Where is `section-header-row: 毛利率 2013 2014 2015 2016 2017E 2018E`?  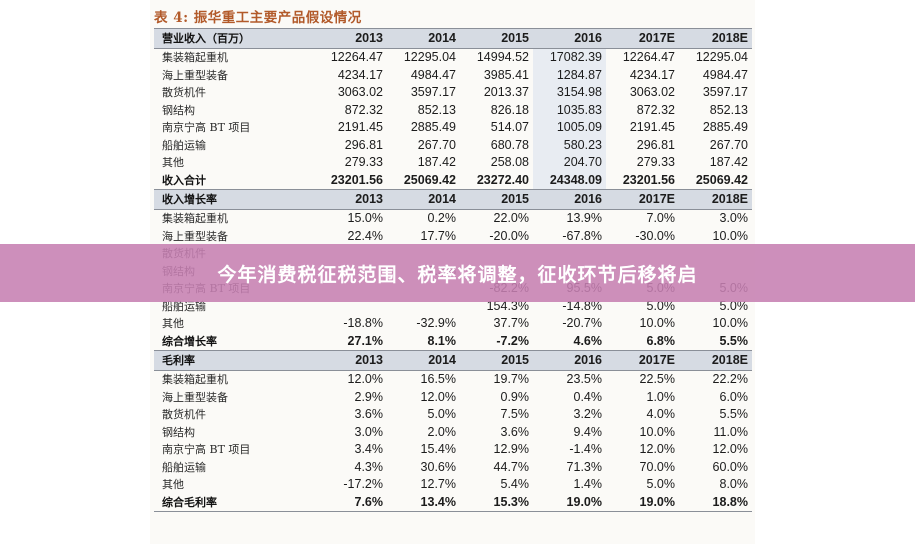 section-header-row: 毛利率 2013 2014 2015 2016 2017E 2018E is located at coordinates (453, 360).